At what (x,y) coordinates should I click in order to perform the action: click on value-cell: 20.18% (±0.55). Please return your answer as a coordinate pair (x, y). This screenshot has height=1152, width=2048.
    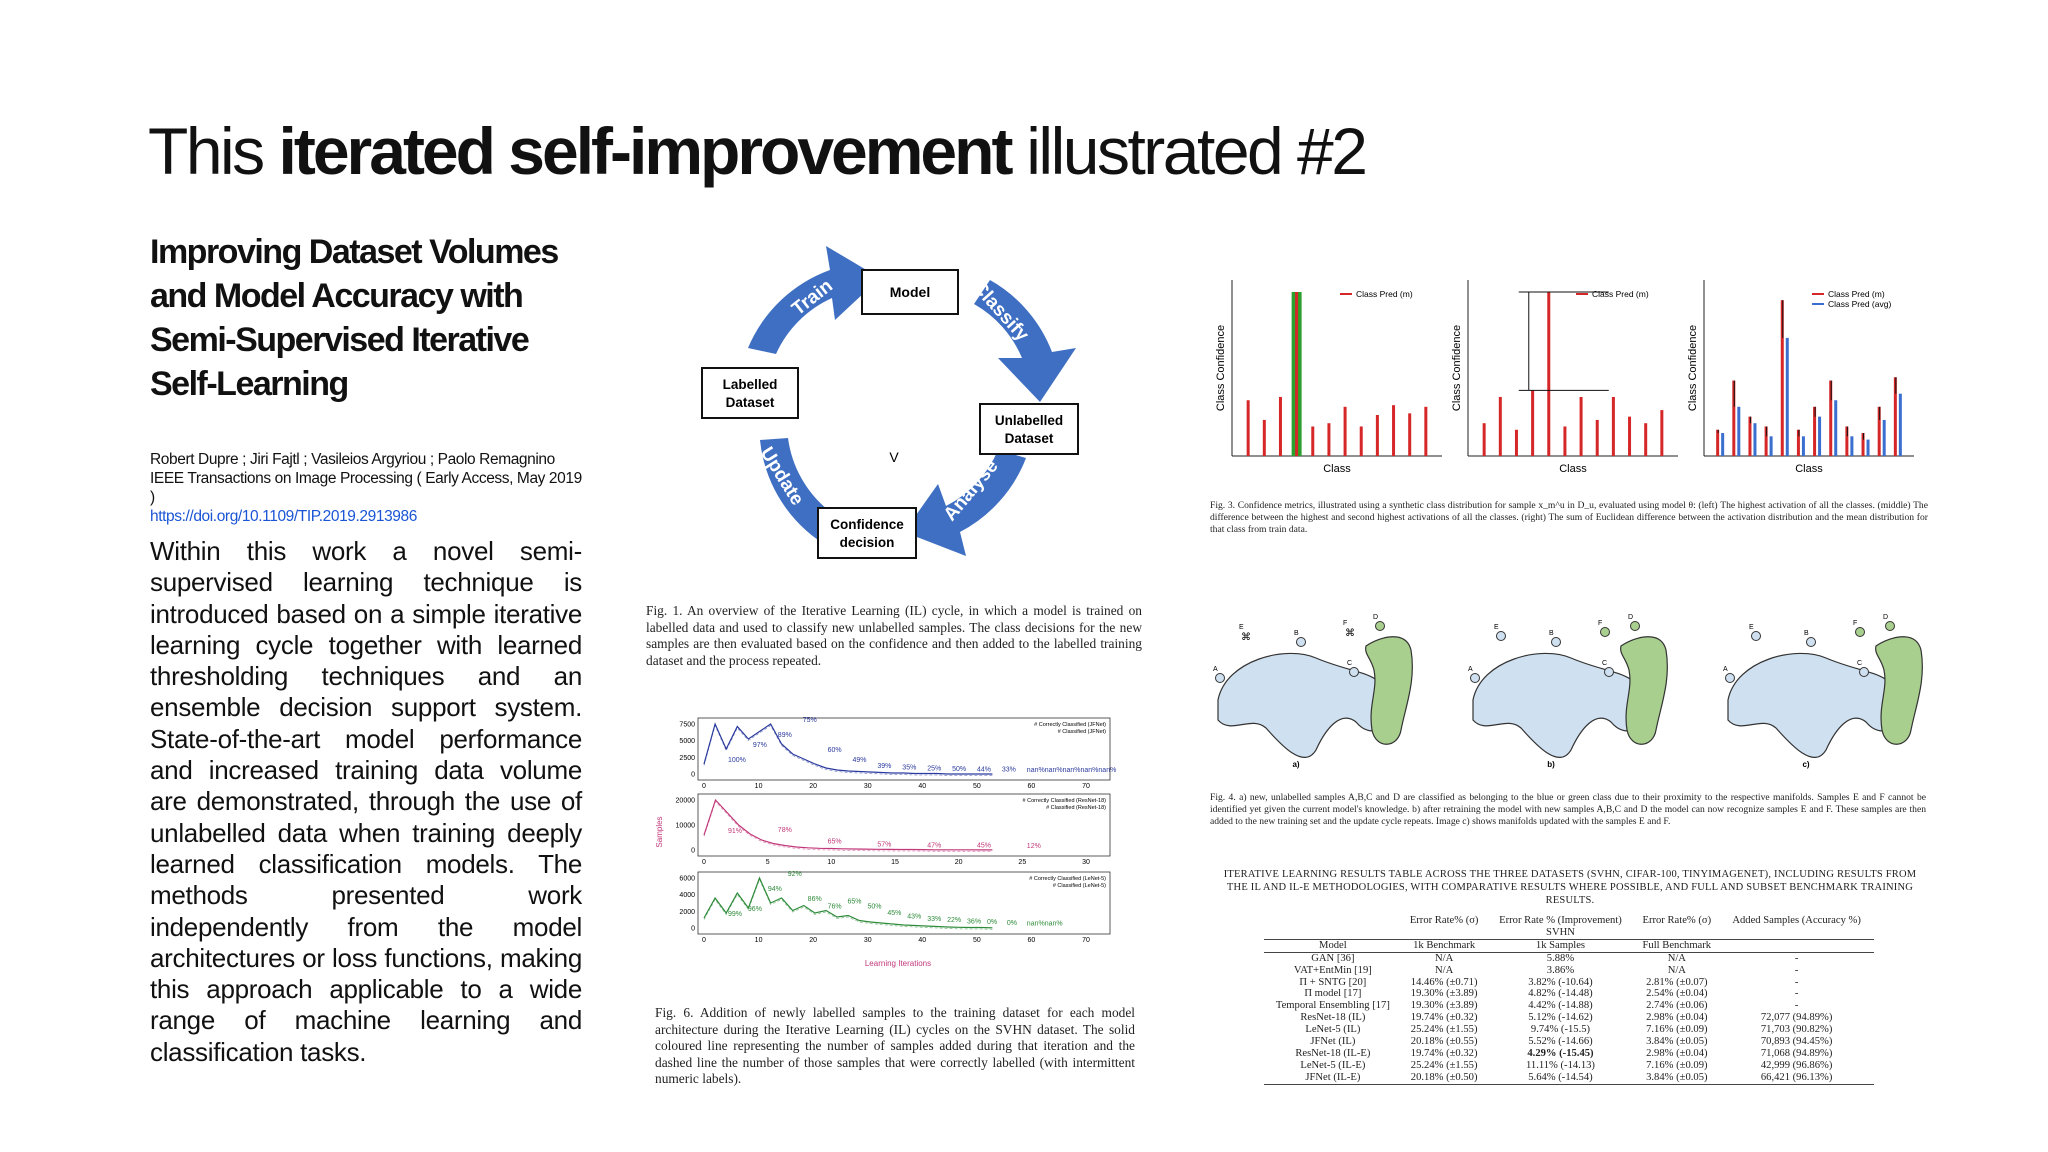
    Looking at the image, I should click on (1444, 1042).